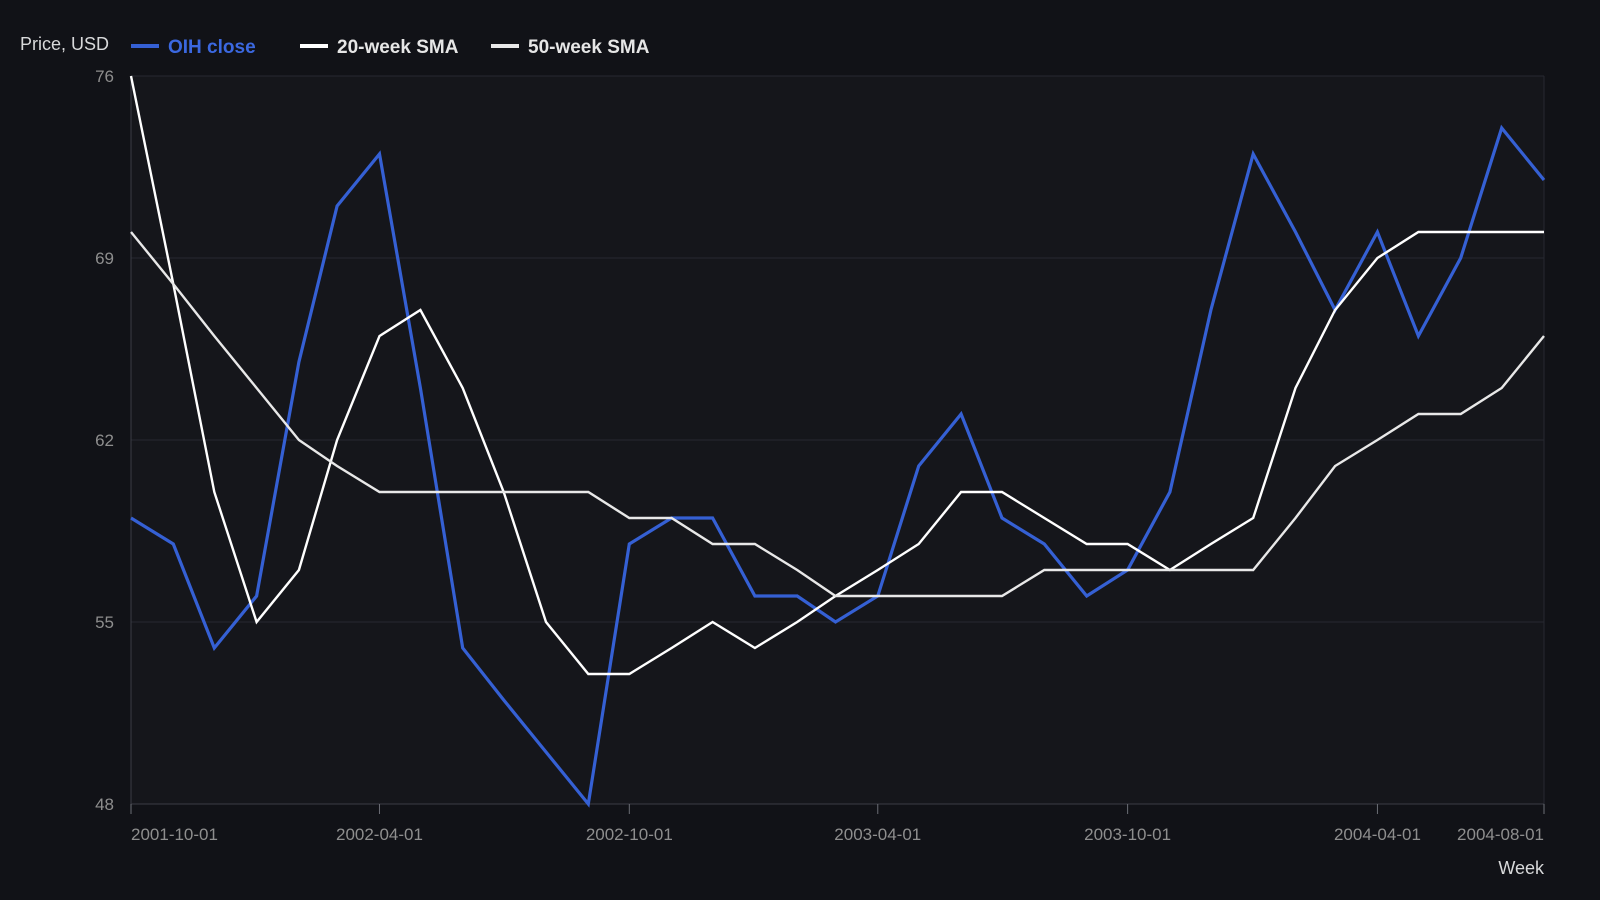 The width and height of the screenshot is (1600, 900). What do you see at coordinates (629, 834) in the screenshot?
I see `x-tick-label: 2002-10-01` at bounding box center [629, 834].